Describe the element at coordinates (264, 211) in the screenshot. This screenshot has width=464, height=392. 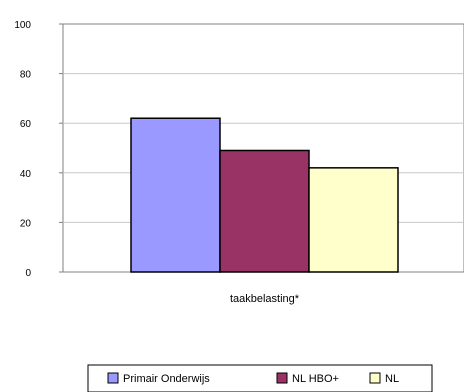
I see `bar-nl-hbo-` at that location.